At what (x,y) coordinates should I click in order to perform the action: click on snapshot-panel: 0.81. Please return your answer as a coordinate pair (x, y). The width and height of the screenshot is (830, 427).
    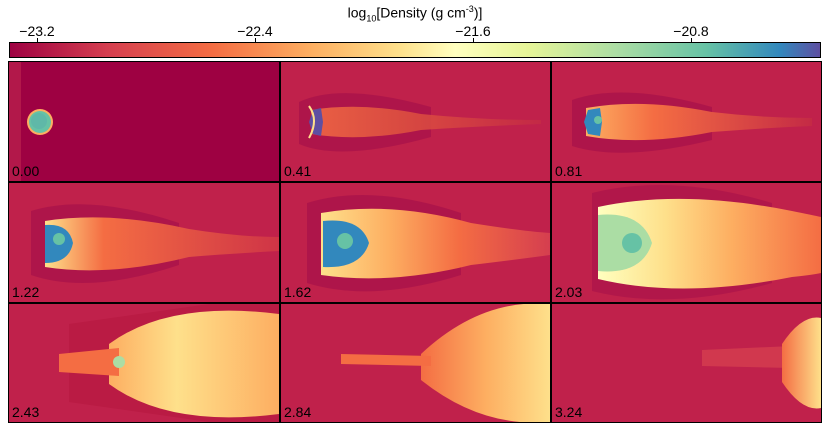
    Looking at the image, I should click on (686, 121).